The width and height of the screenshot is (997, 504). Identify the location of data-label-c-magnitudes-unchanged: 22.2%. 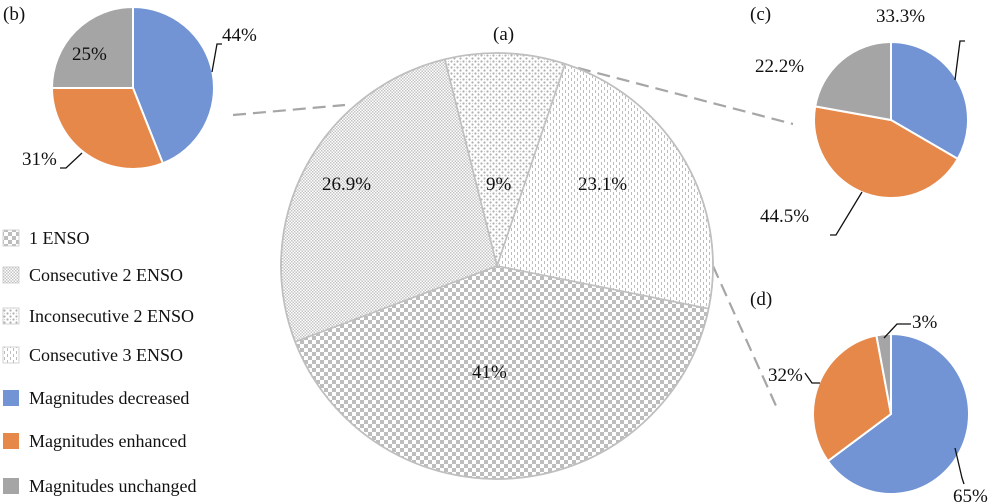
(779, 66).